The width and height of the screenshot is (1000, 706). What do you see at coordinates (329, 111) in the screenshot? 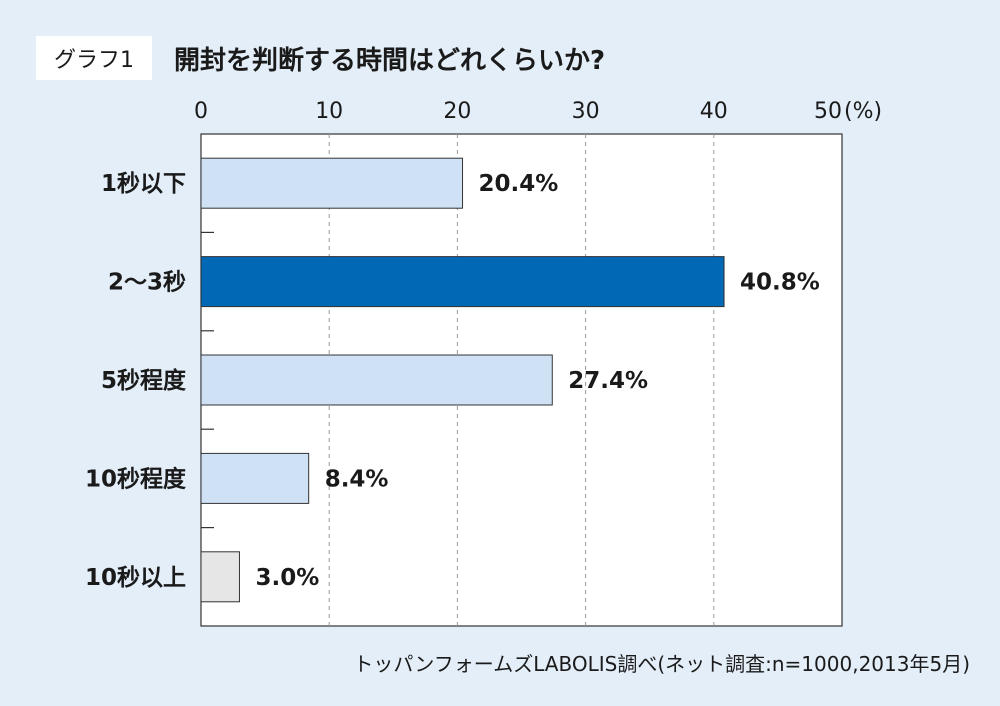
I see `x-tick-label: 10` at bounding box center [329, 111].